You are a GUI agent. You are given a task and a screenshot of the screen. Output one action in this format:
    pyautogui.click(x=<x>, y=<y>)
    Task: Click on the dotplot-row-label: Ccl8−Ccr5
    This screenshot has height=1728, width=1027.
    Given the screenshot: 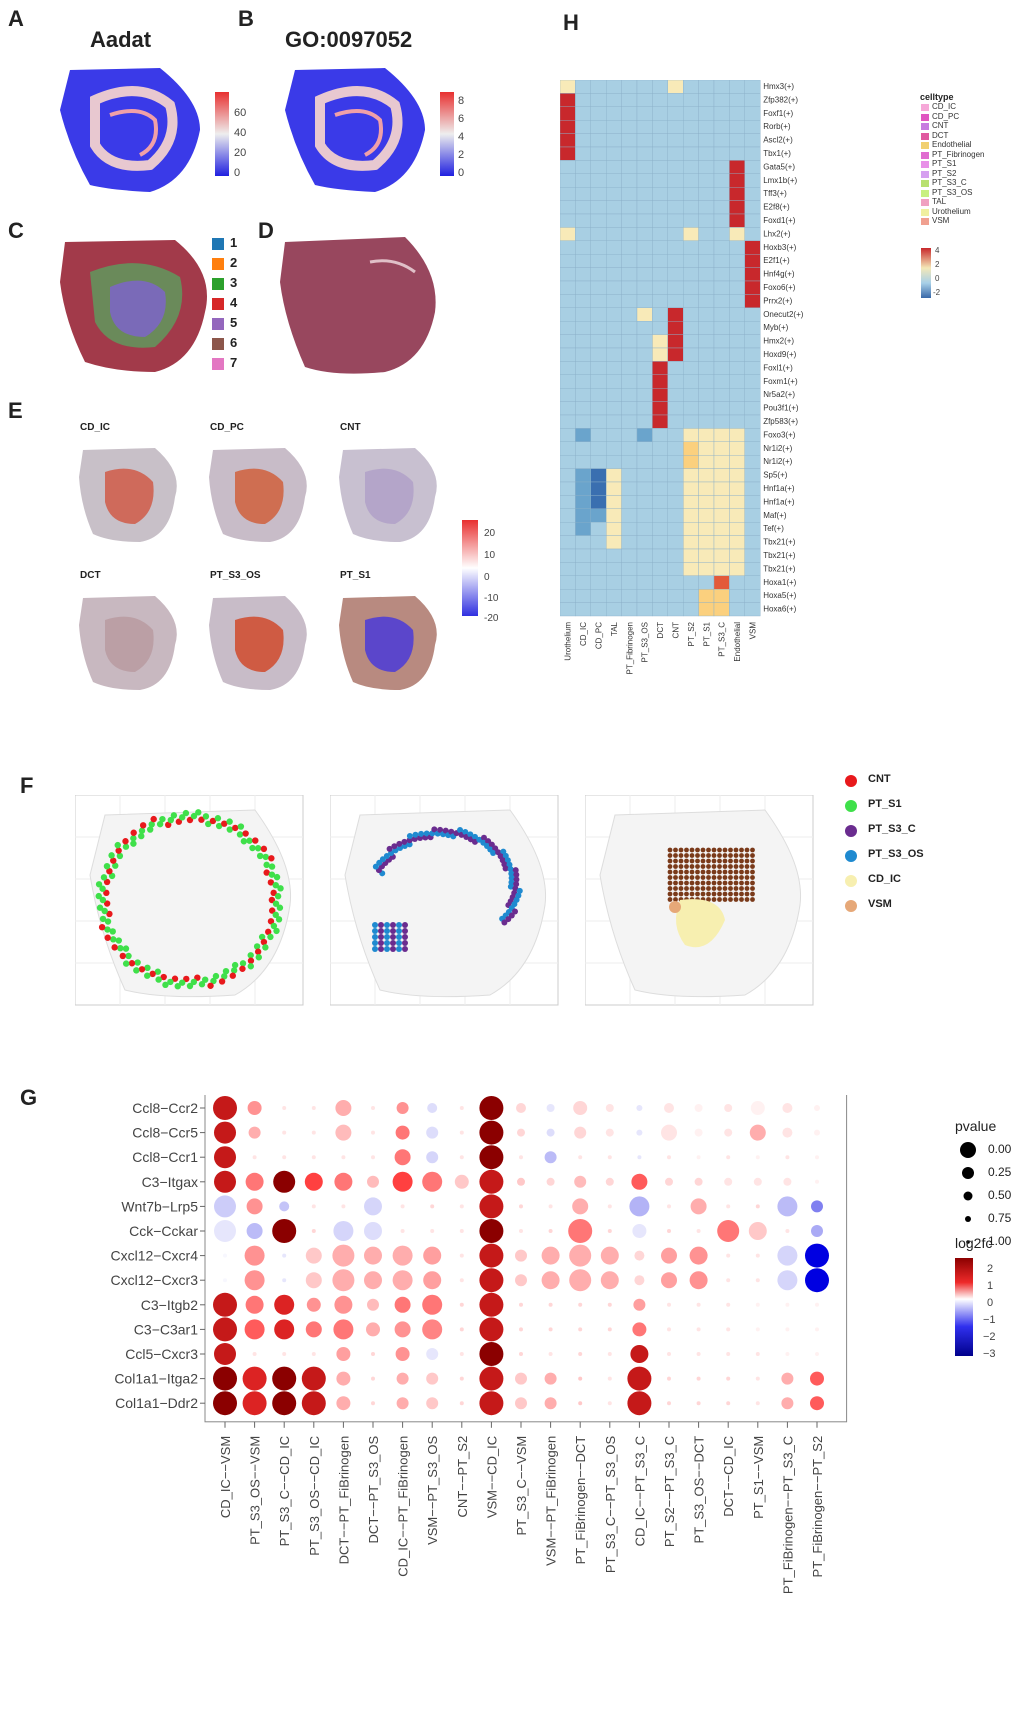 What is the action you would take?
    pyautogui.click(x=165, y=1133)
    